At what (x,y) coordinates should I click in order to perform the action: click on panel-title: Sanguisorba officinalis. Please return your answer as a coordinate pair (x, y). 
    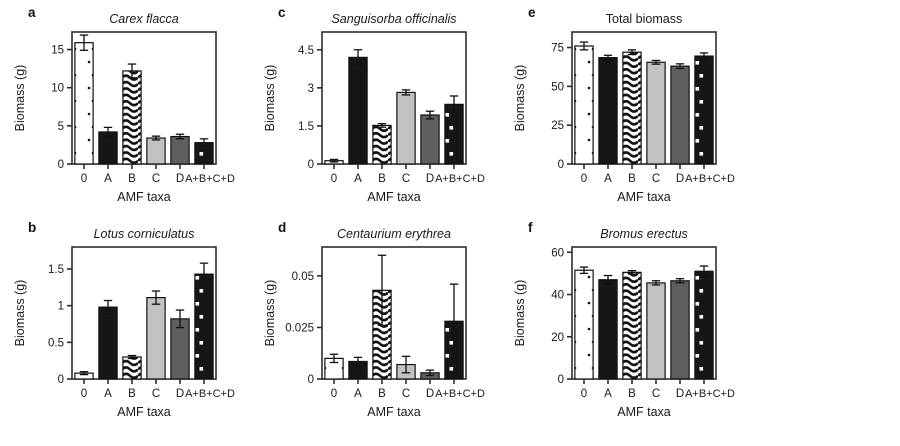
    Looking at the image, I should click on (393, 19).